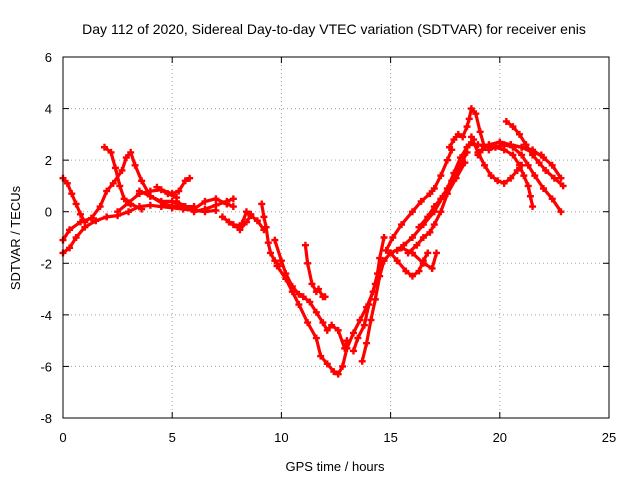  What do you see at coordinates (205, 204) in the screenshot?
I see `series-arc7` at bounding box center [205, 204].